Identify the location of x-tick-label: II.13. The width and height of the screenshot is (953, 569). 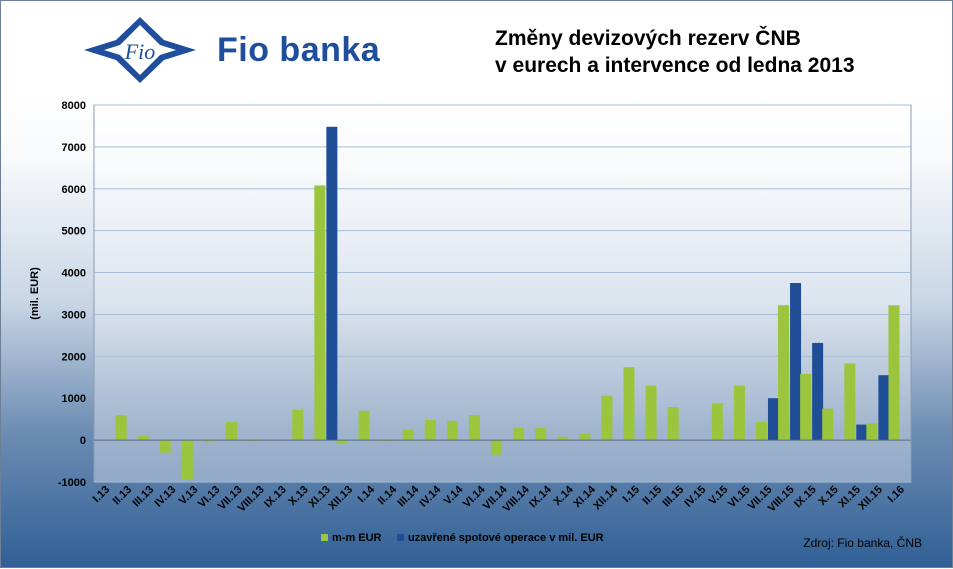
(123, 496).